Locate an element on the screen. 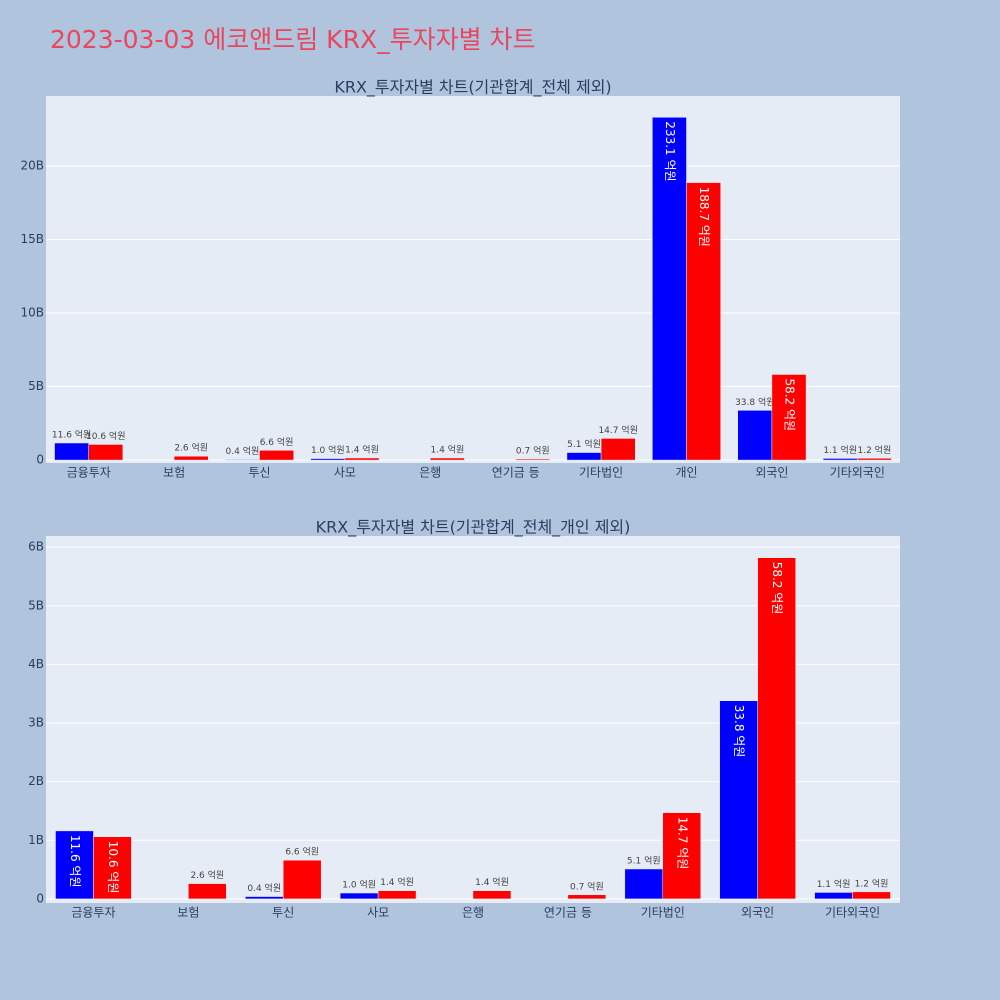 The width and height of the screenshot is (1000, 1000). y-tick-label: 1B is located at coordinates (36, 840).